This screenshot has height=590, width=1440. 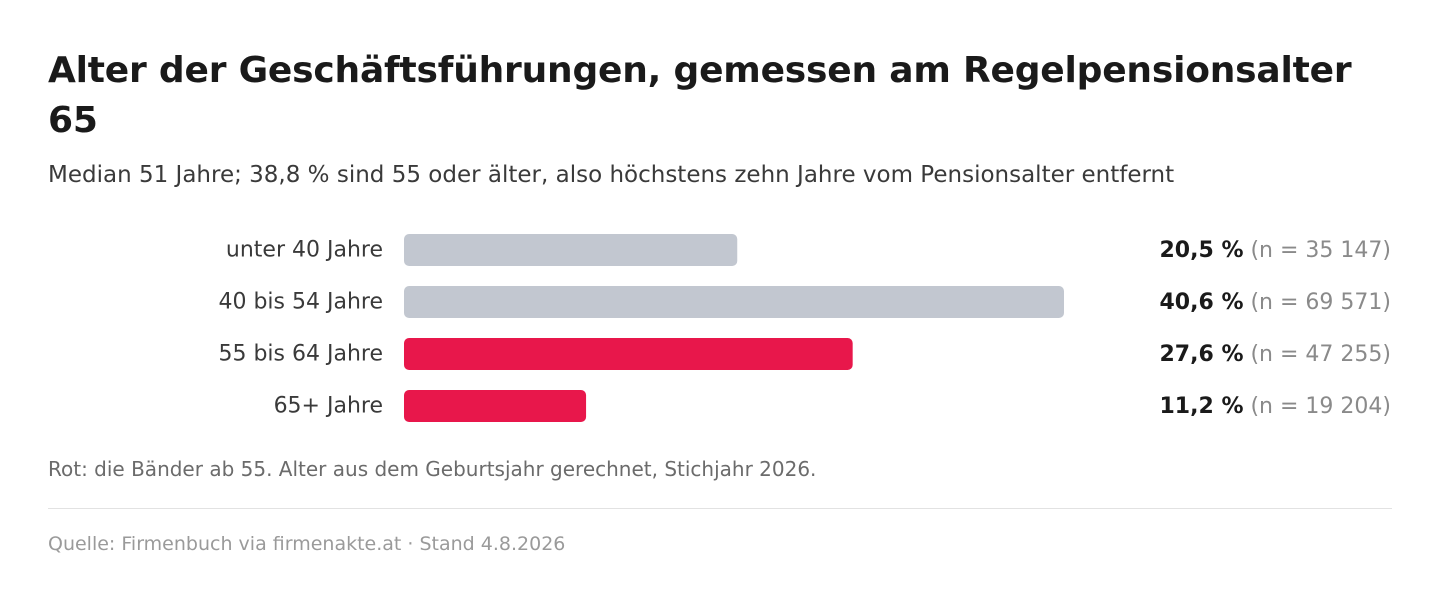 I want to click on value-count: (n = 47 255), so click(x=1317, y=354).